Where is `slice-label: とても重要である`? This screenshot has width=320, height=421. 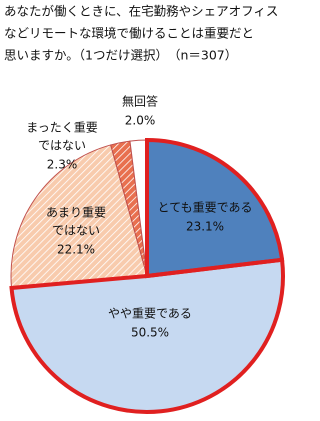 slice-label: とても重要である is located at coordinates (205, 208).